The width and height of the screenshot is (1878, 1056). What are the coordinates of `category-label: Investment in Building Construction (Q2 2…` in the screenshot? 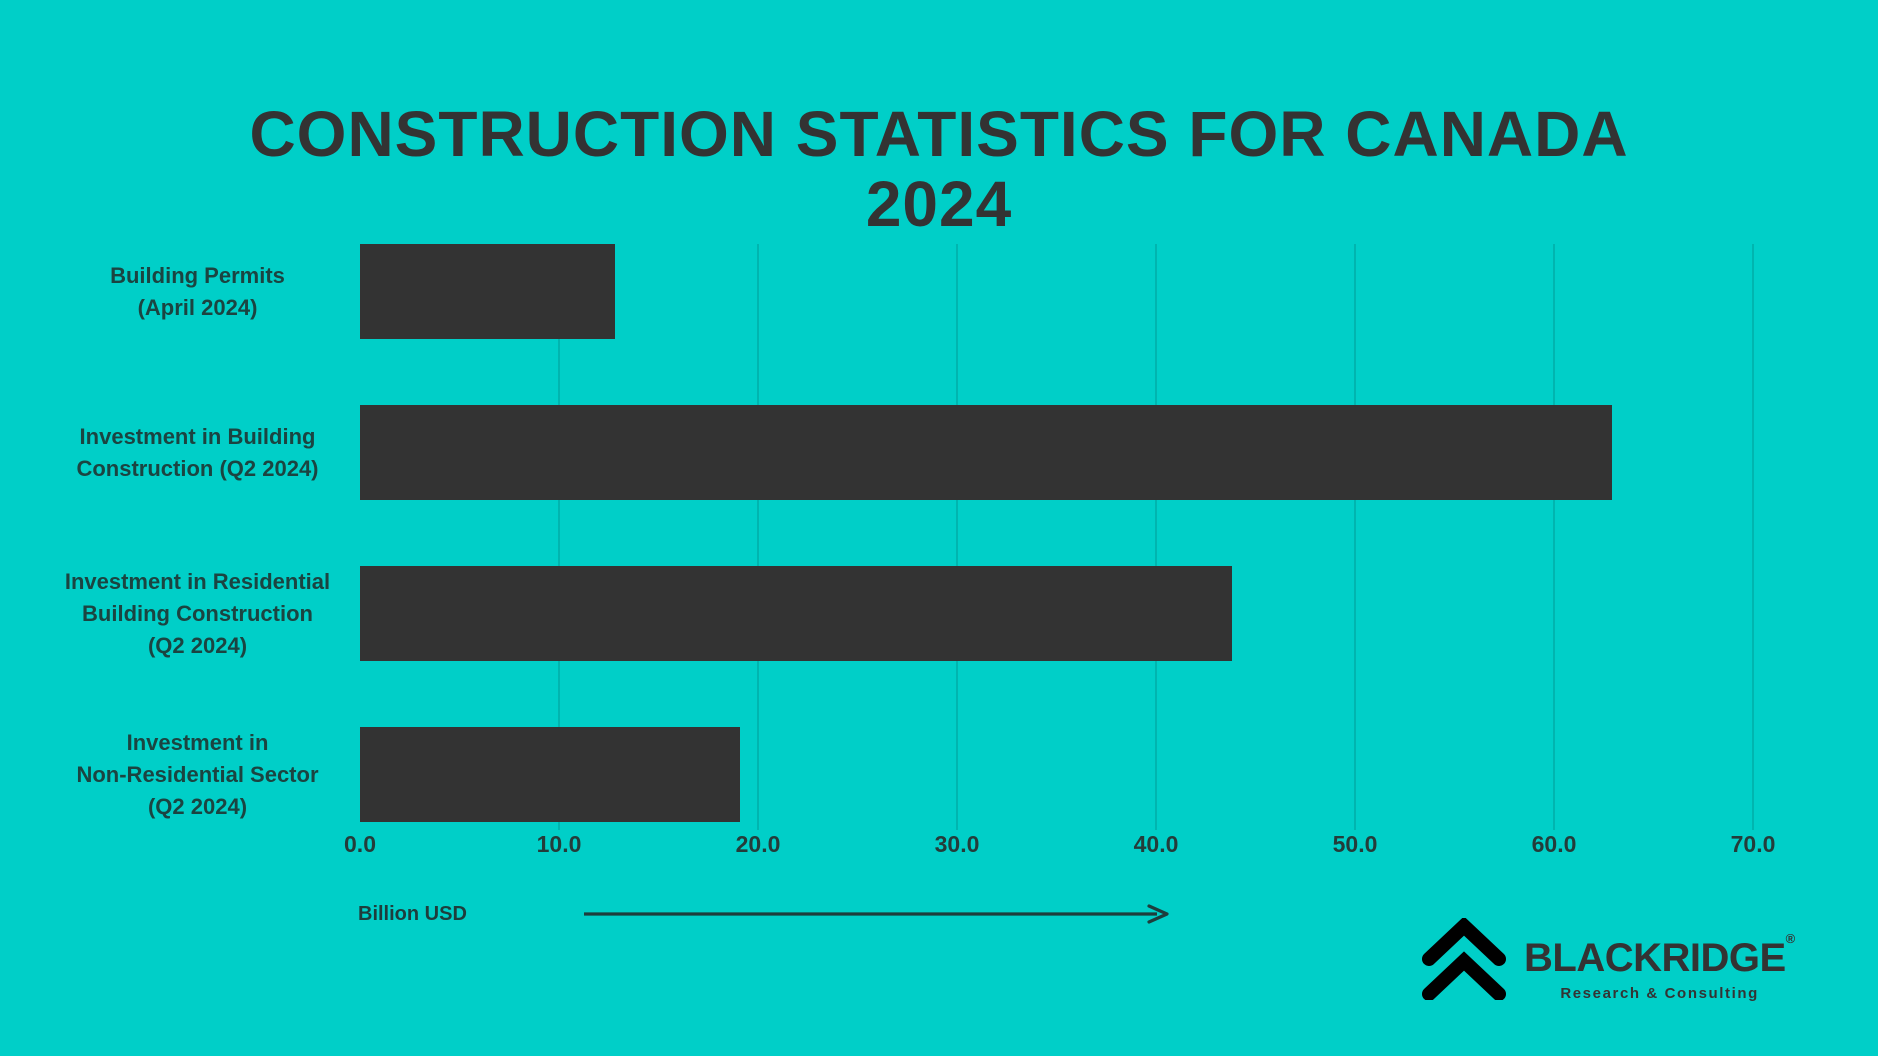 It's located at (197, 453).